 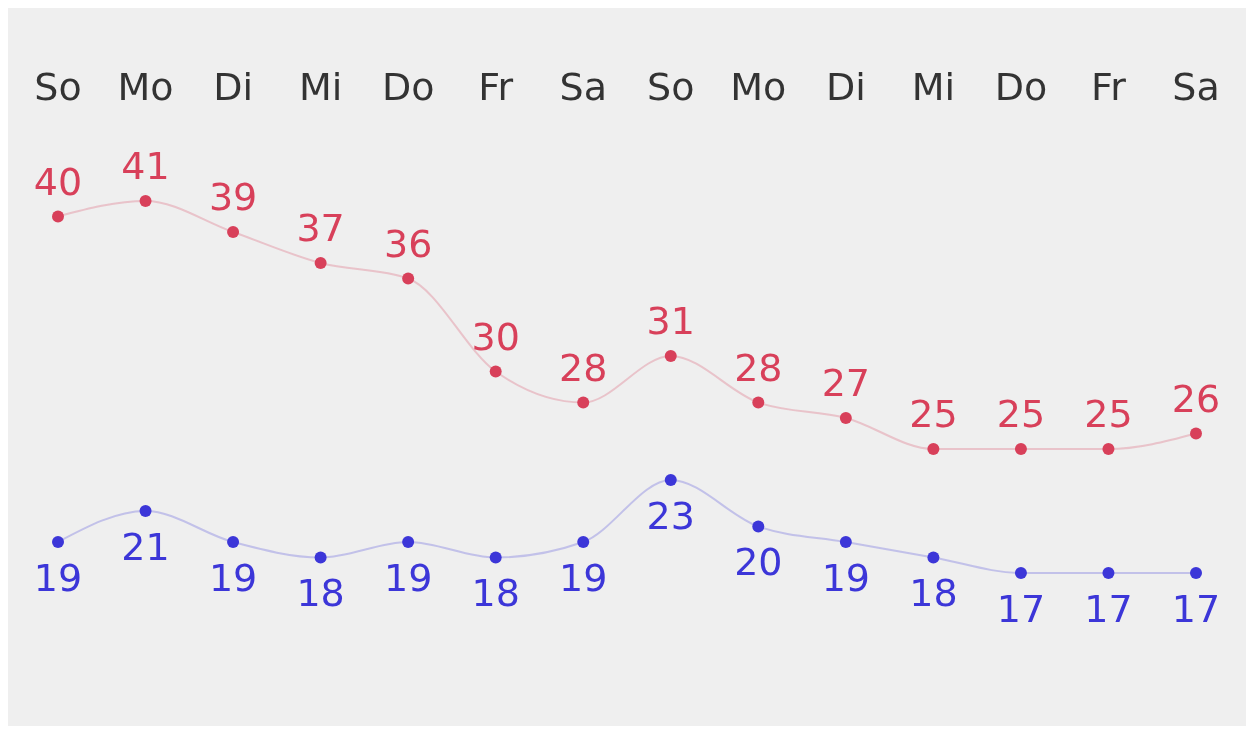 What do you see at coordinates (846, 383) in the screenshot?
I see `data-label: 27` at bounding box center [846, 383].